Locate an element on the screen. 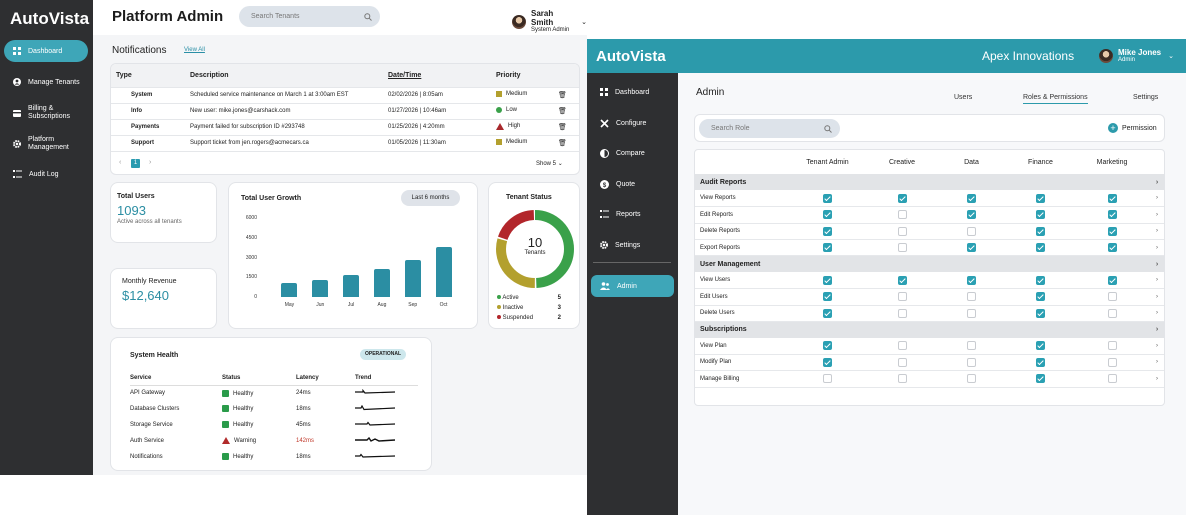 The image size is (1200, 525). permission-group-row: Audit Reports › is located at coordinates (929, 182).